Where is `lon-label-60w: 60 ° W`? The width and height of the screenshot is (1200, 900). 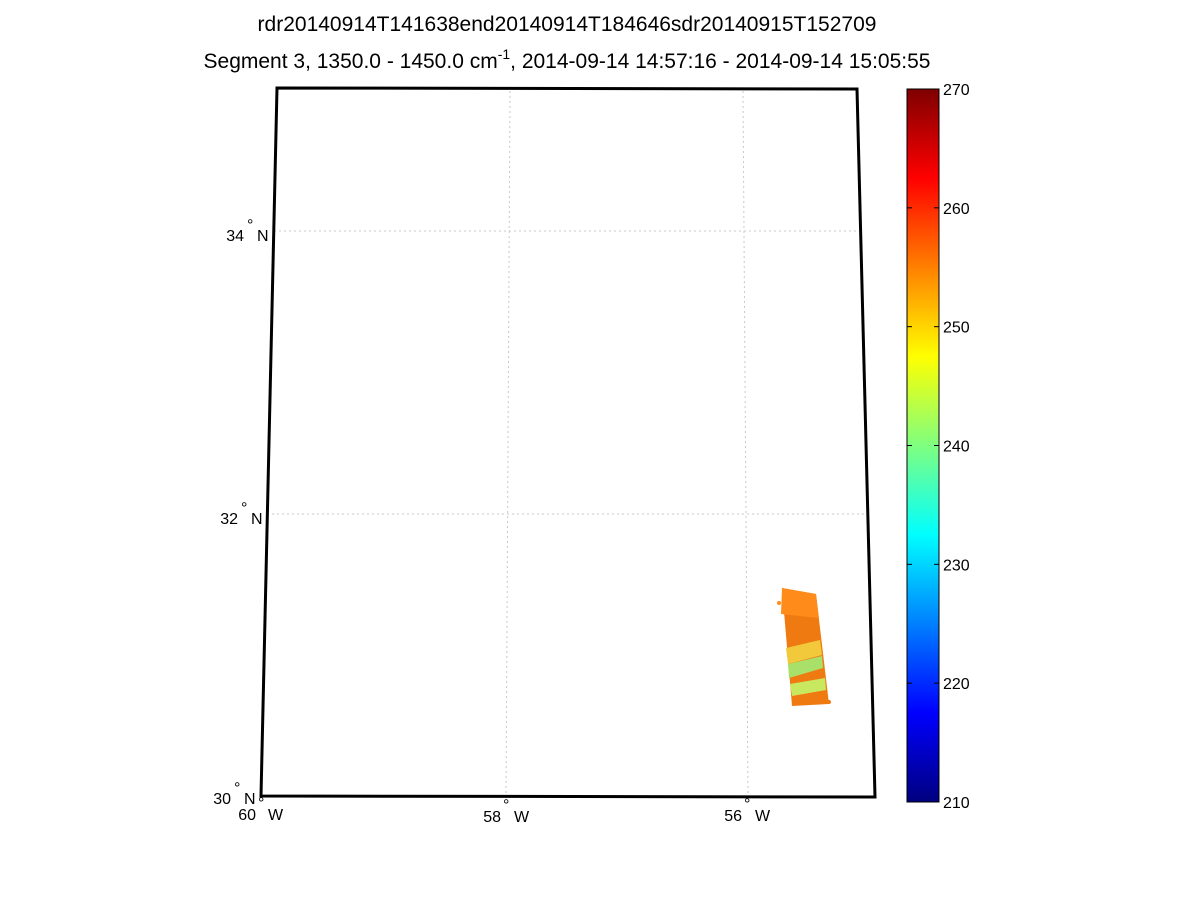 lon-label-60w: 60 ° W is located at coordinates (261, 809).